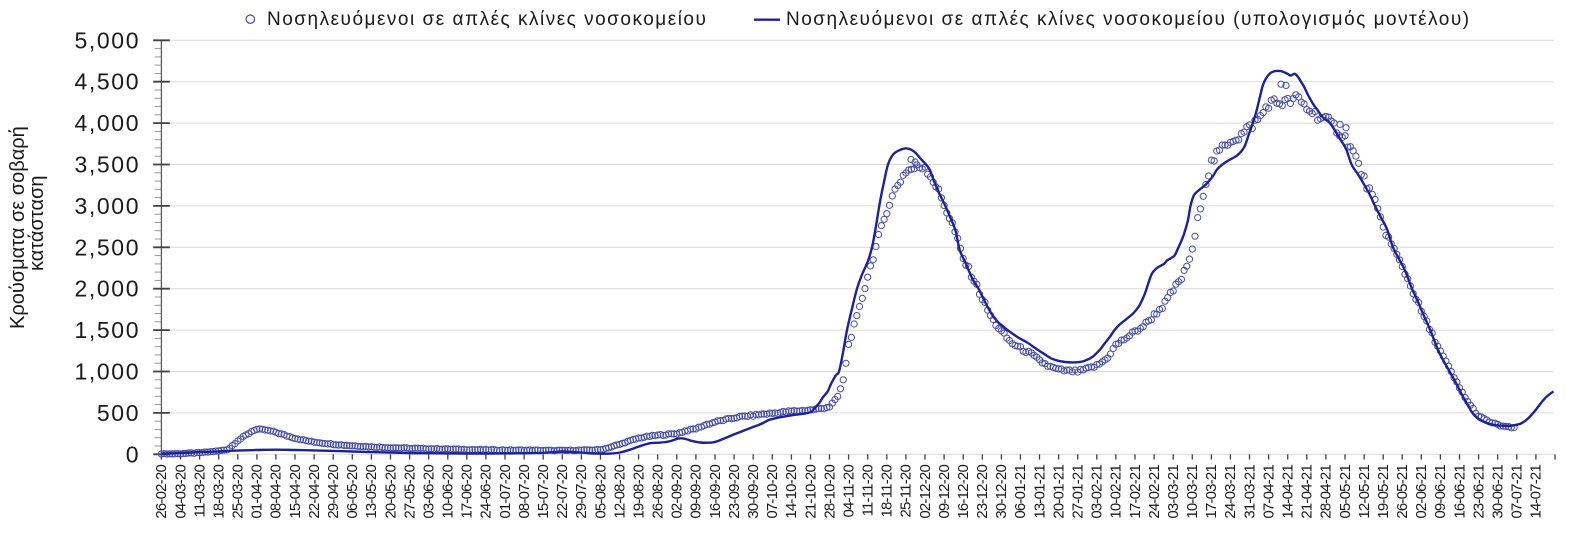 This screenshot has height=547, width=1580. I want to click on svg-text: 06-01-21, so click(1020, 492).